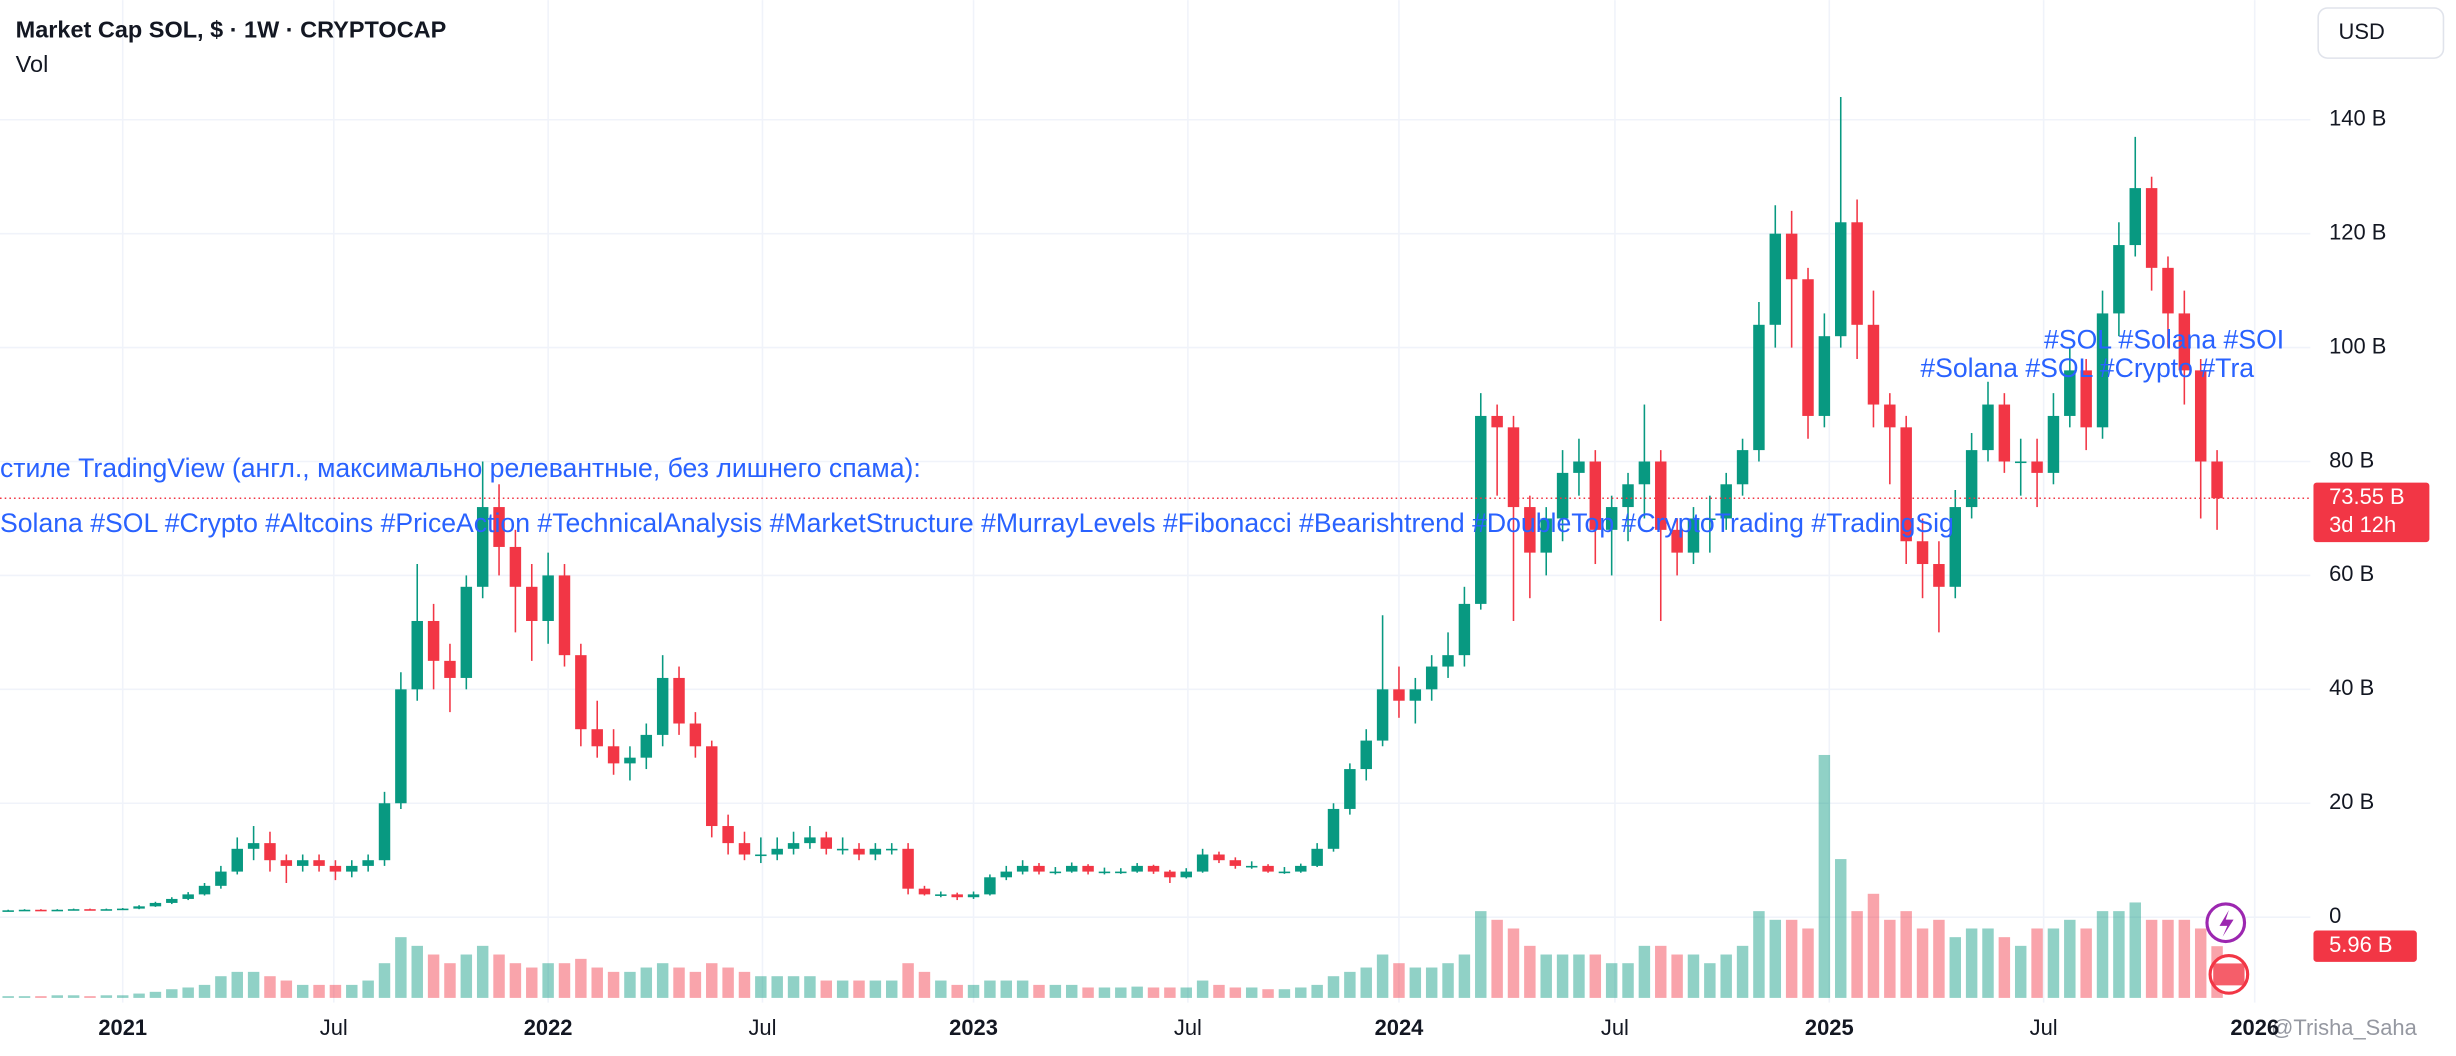  Describe the element at coordinates (2351, 573) in the screenshot. I see `y-tick-label: 60 B` at that location.